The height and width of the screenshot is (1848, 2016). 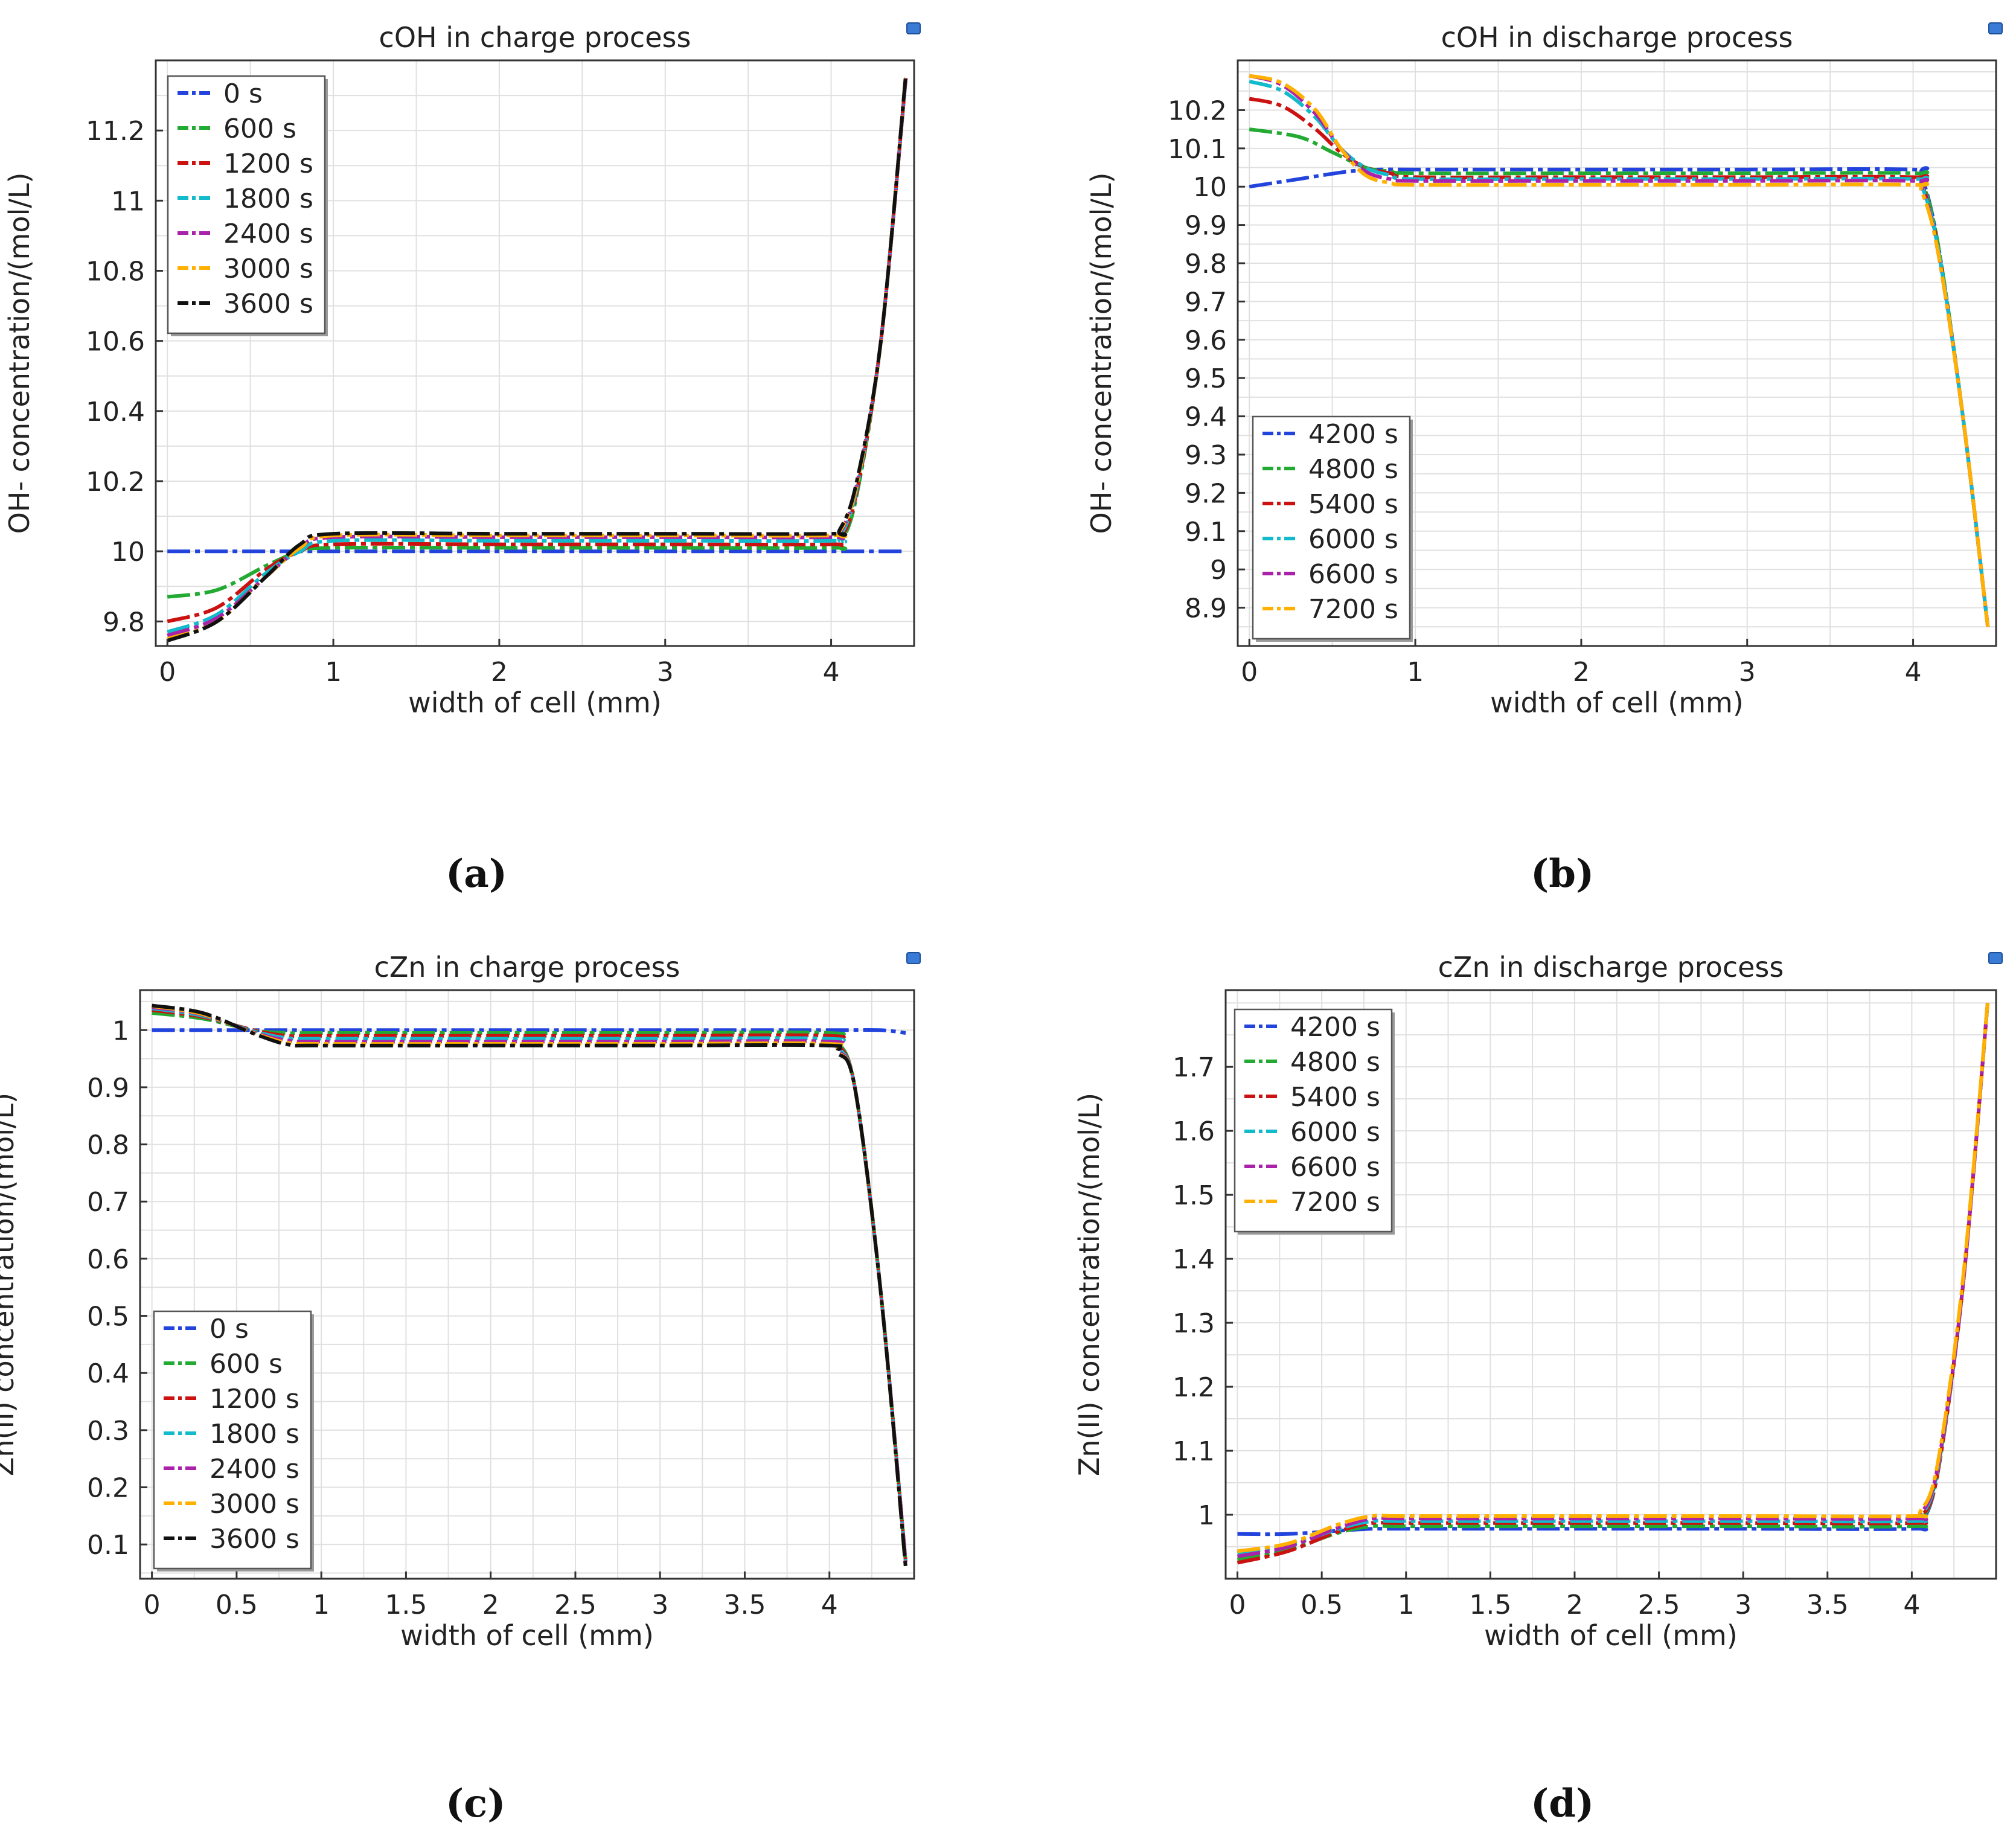 I want to click on y-tick-label: 0.3, so click(x=108, y=1431).